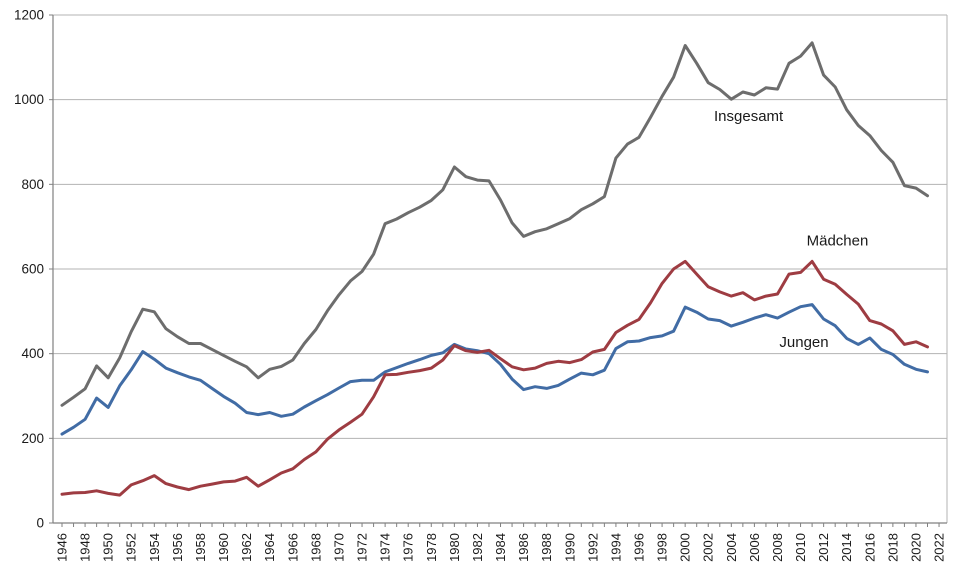 The height and width of the screenshot is (573, 960). Describe the element at coordinates (154, 547) in the screenshot. I see `x-tick-label-1954: 1954` at that location.